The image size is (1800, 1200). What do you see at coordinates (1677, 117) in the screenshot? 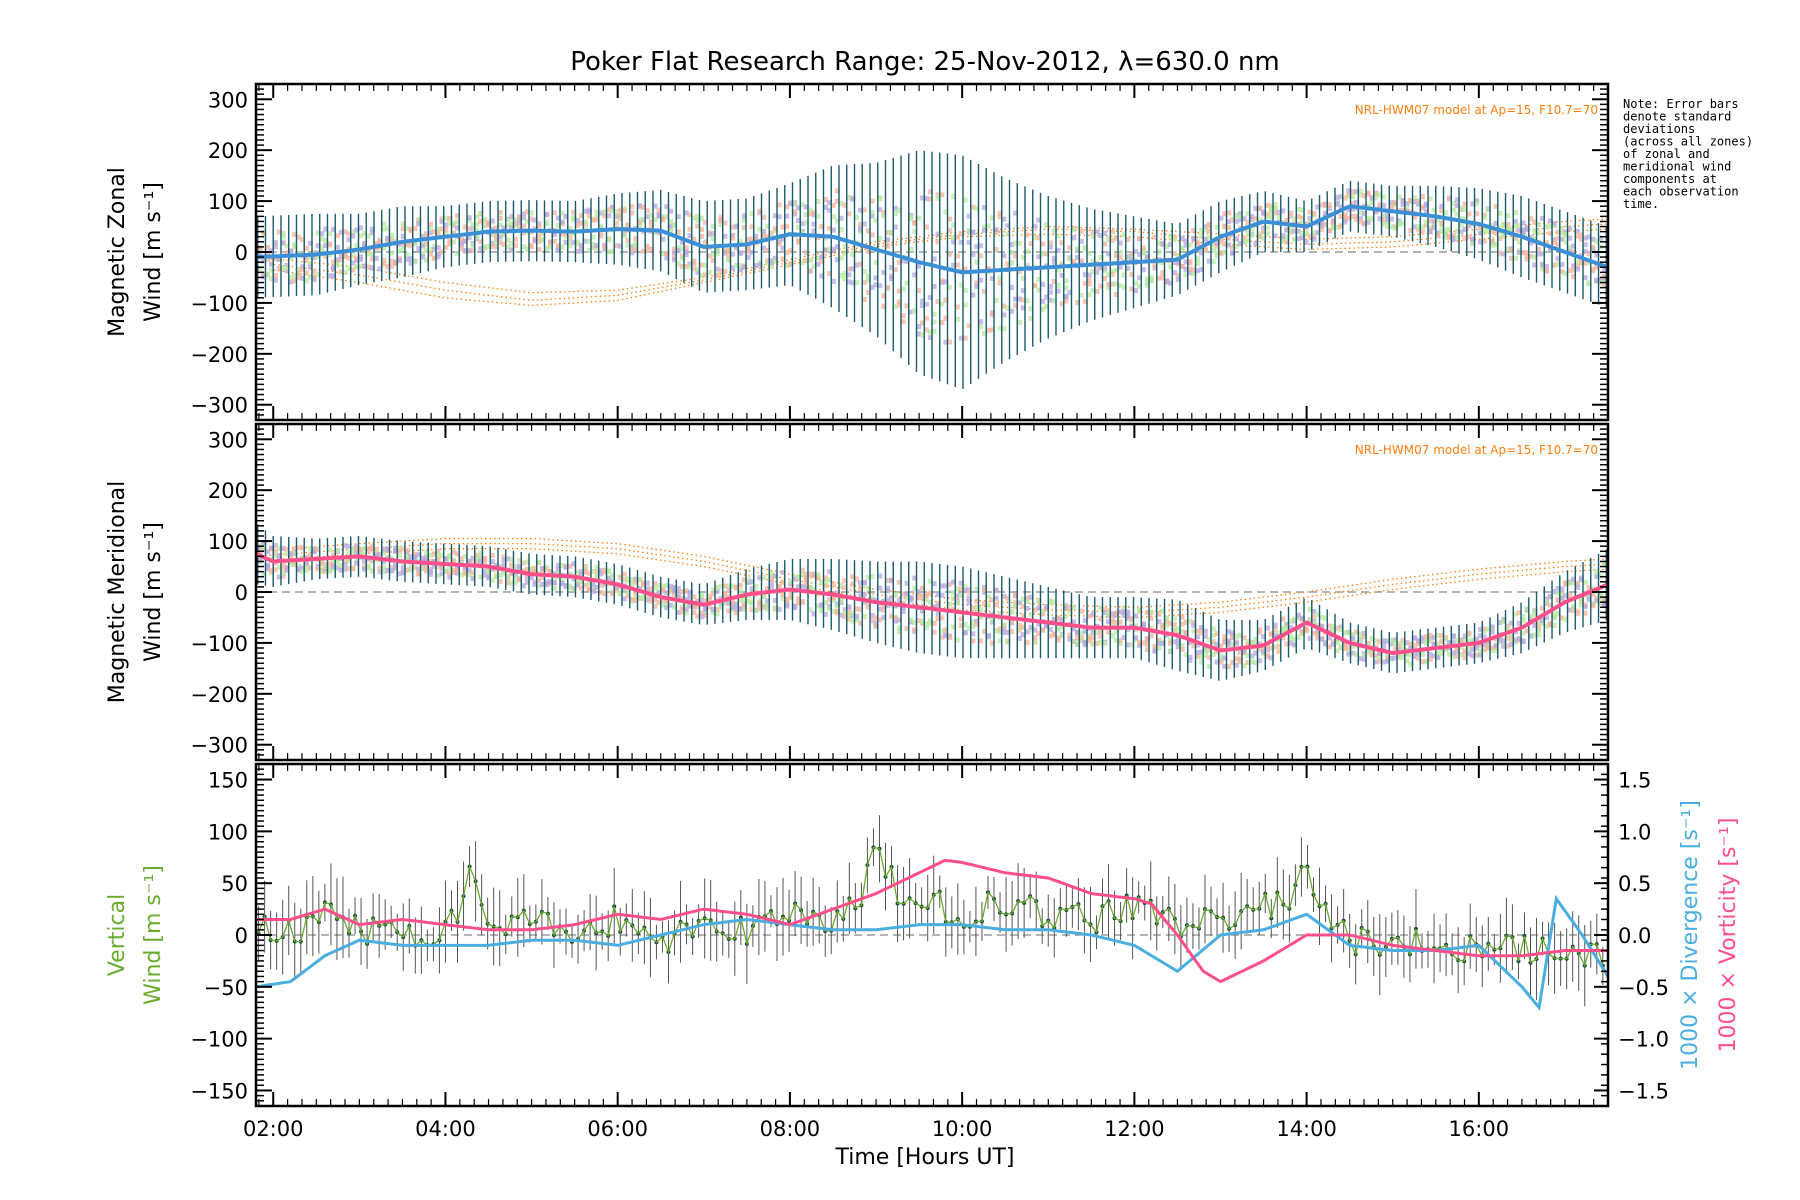
I see `note-line: denote standard` at bounding box center [1677, 117].